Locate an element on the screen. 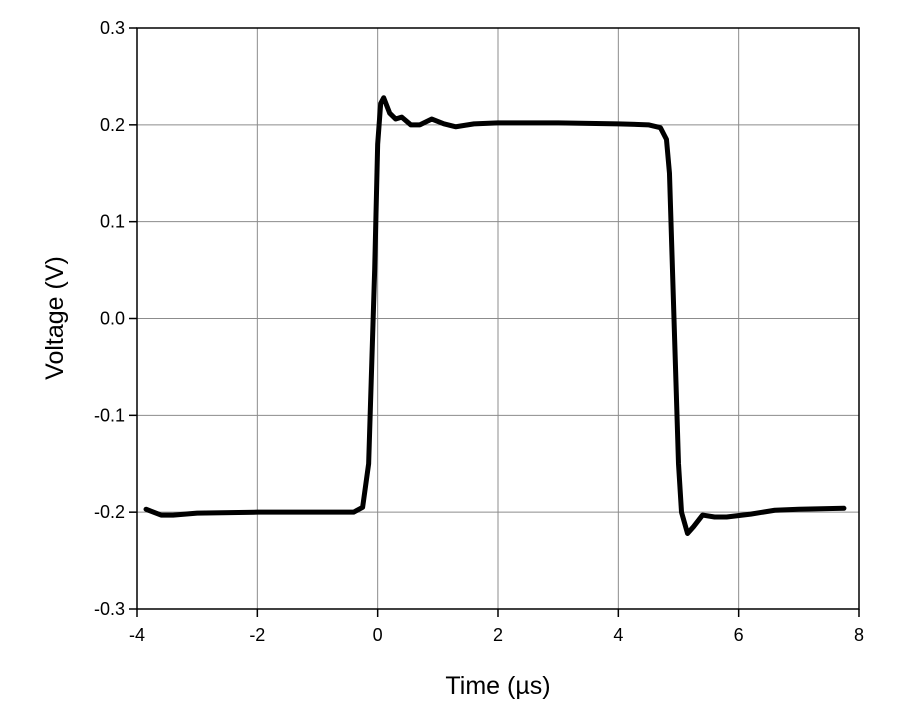 Image resolution: width=915 pixels, height=720 pixels. x-tick-label: 6 is located at coordinates (739, 635).